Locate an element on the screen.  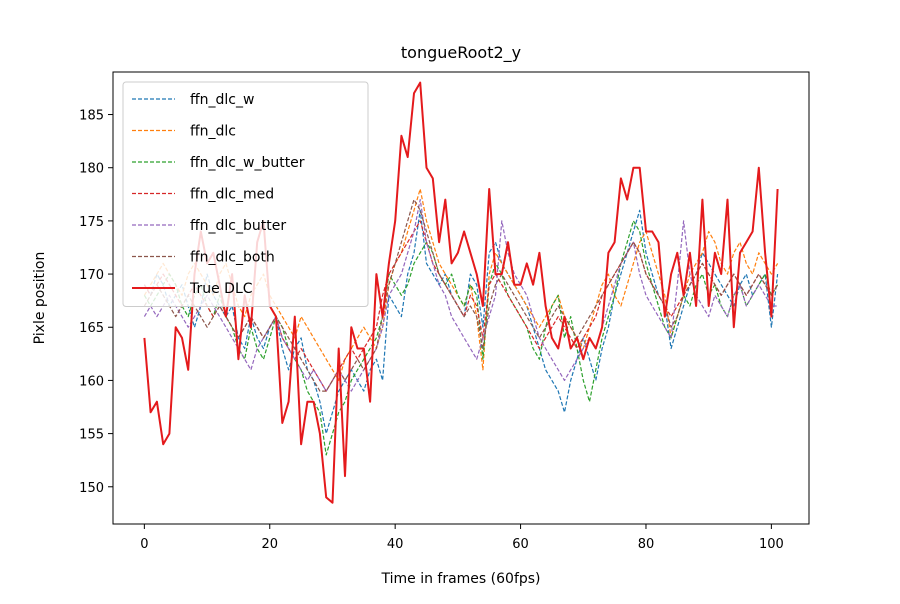
y-tick-label: 160 is located at coordinates (91, 381).